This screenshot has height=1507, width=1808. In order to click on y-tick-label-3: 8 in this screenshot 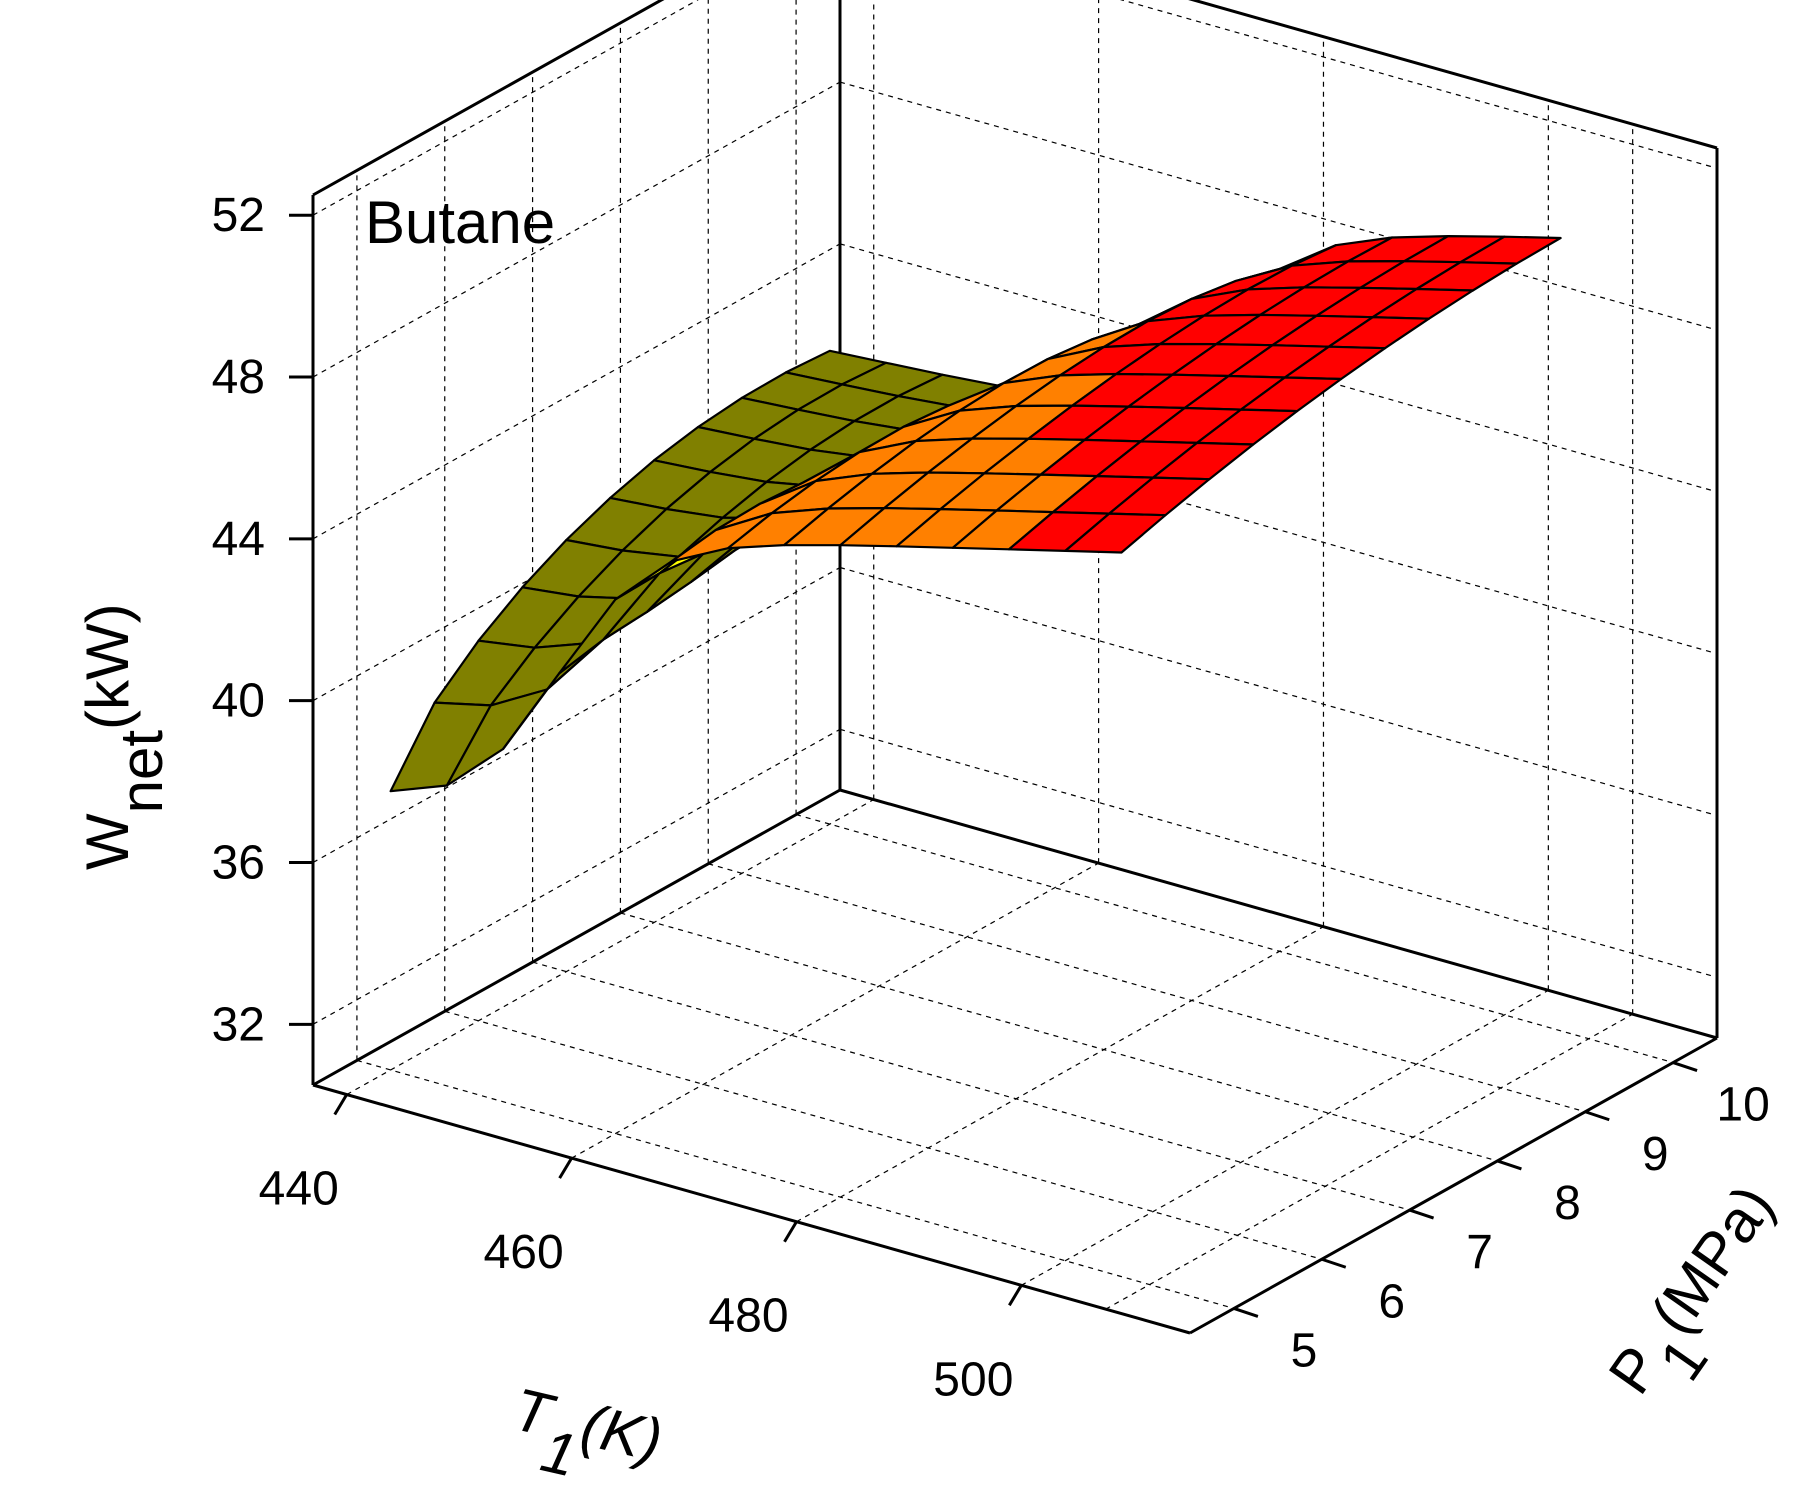, I will do `click(1567, 1203)`.